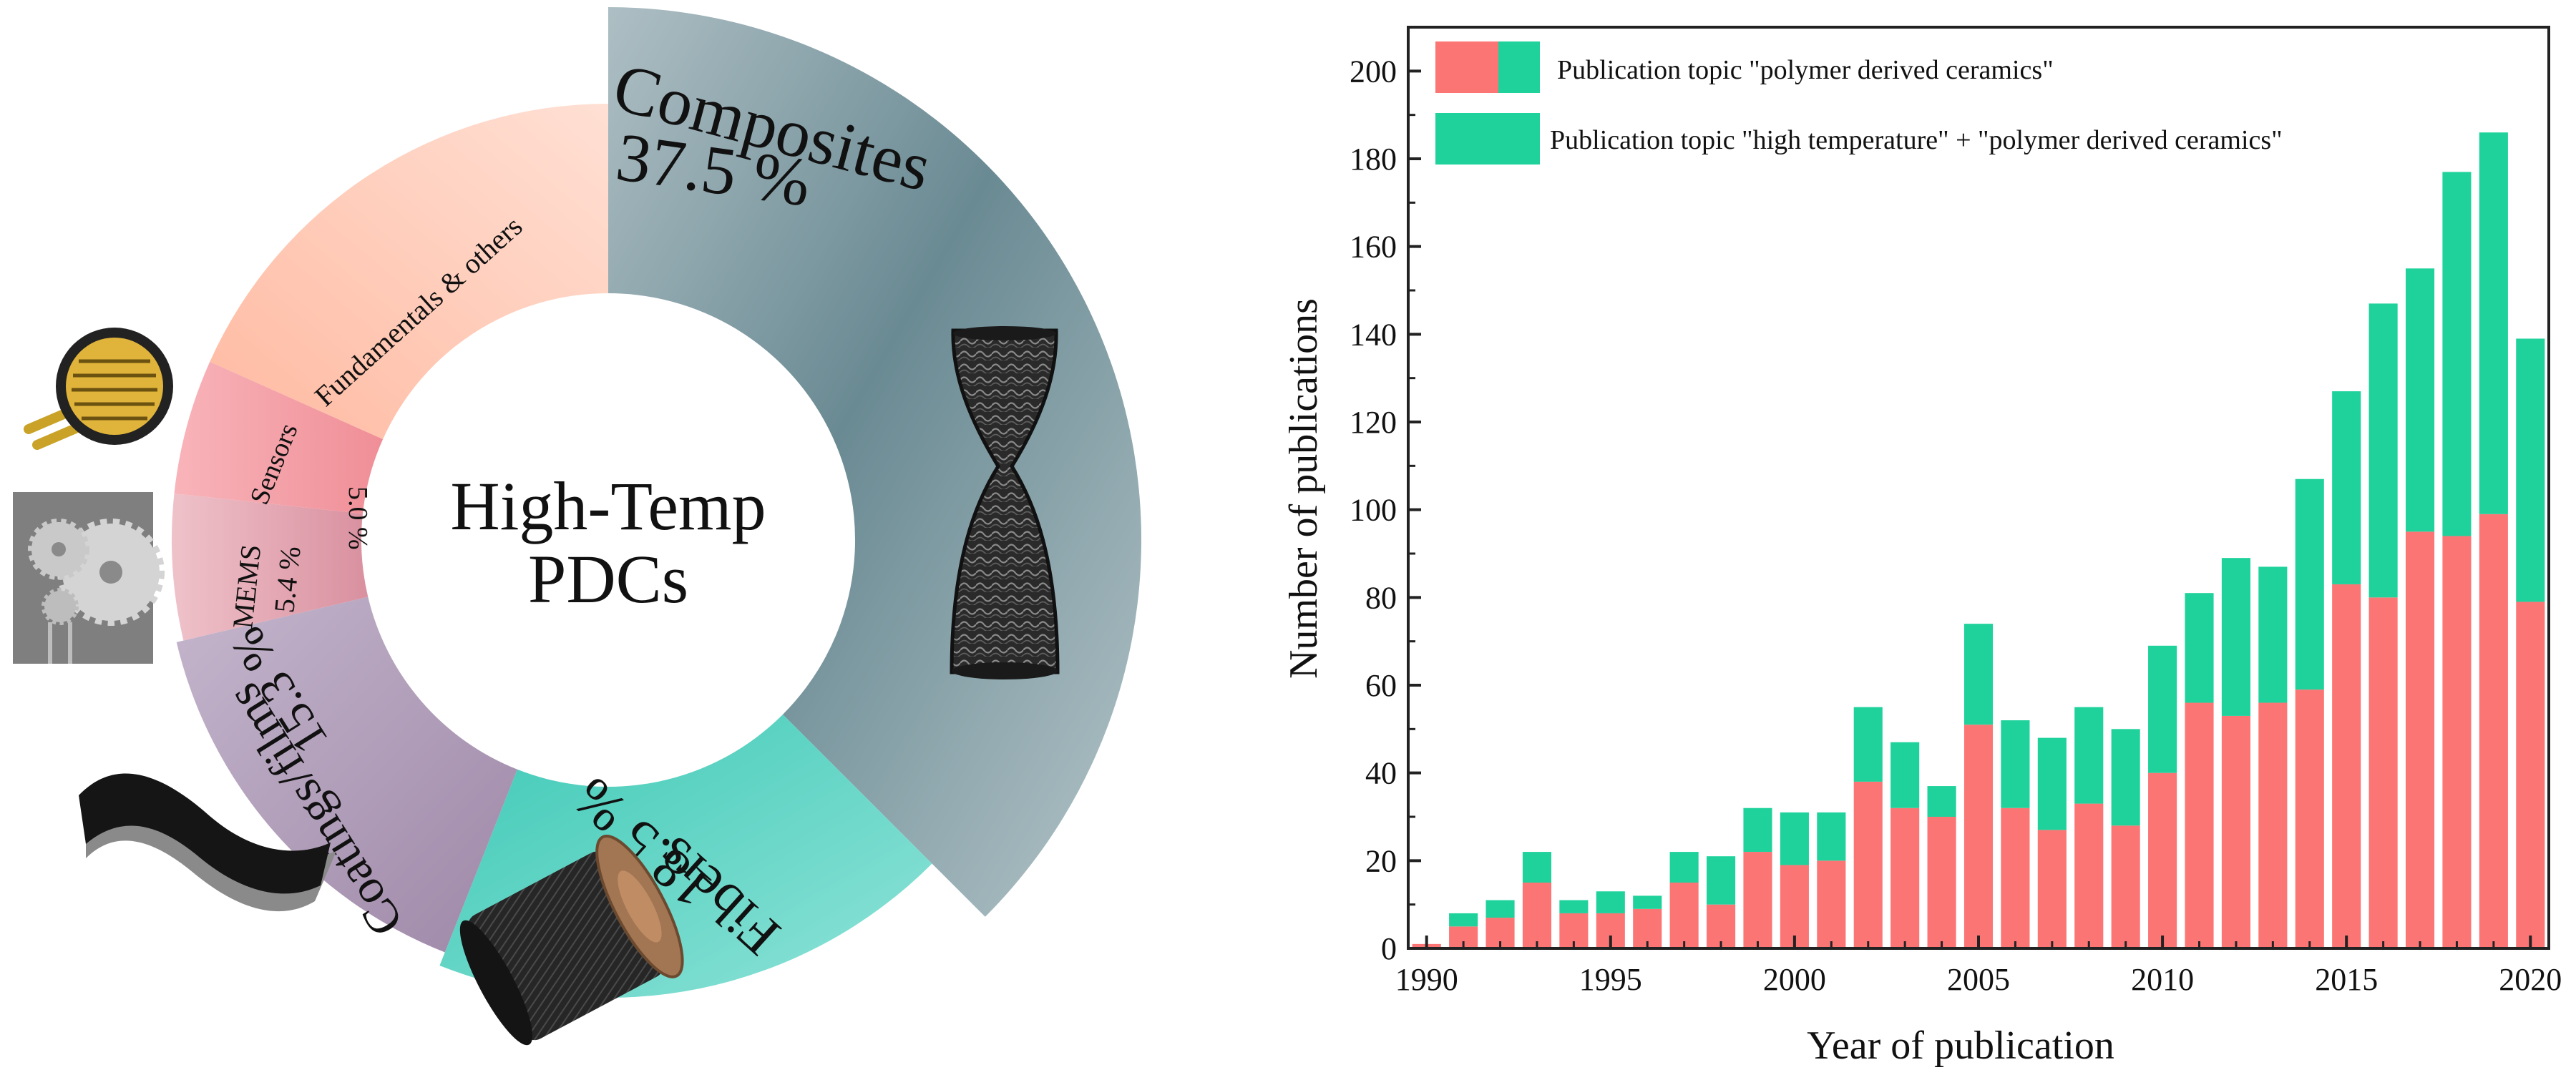 This screenshot has width=2576, height=1085. I want to click on bar-pdc-2004, so click(1941, 882).